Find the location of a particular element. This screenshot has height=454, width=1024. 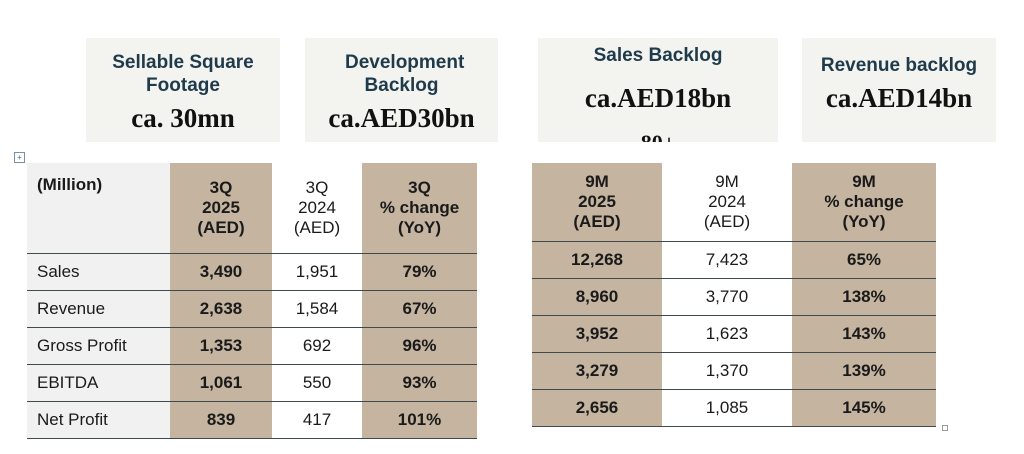

cell-value: 3,952 is located at coordinates (597, 334).